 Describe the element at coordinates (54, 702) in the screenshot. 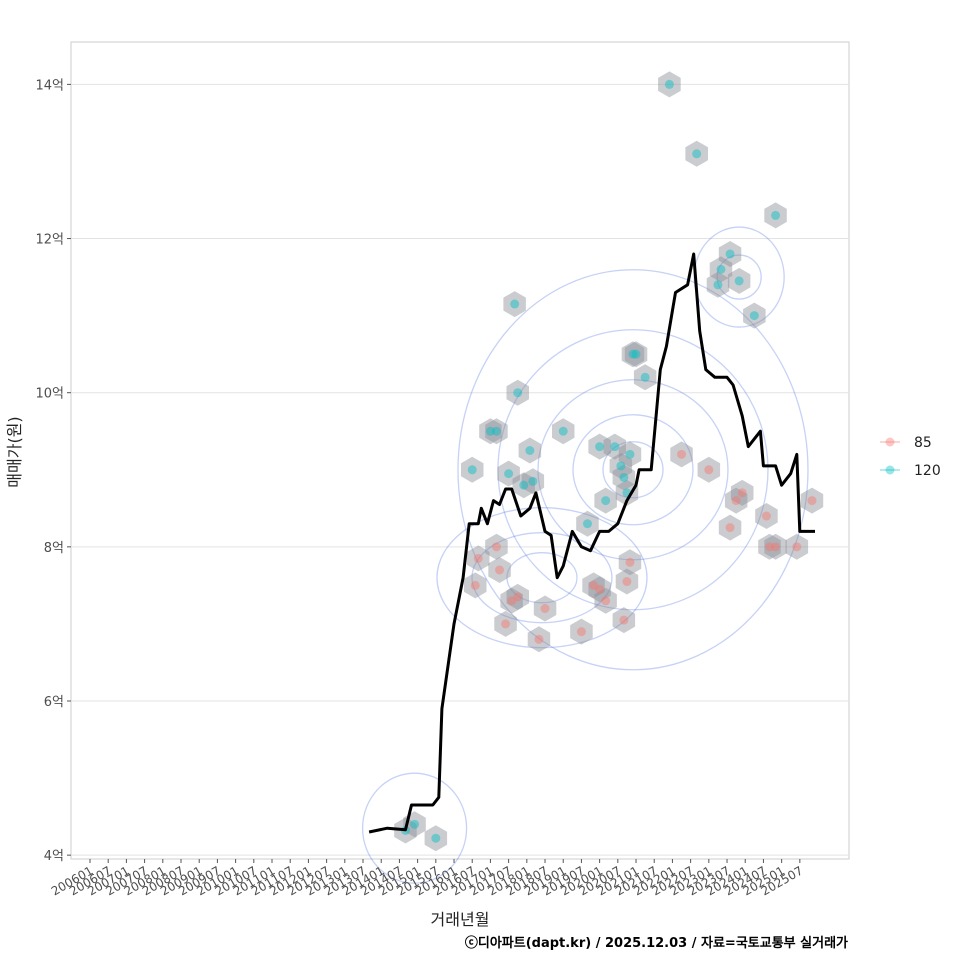

I see `y-tick-label: 6억` at that location.